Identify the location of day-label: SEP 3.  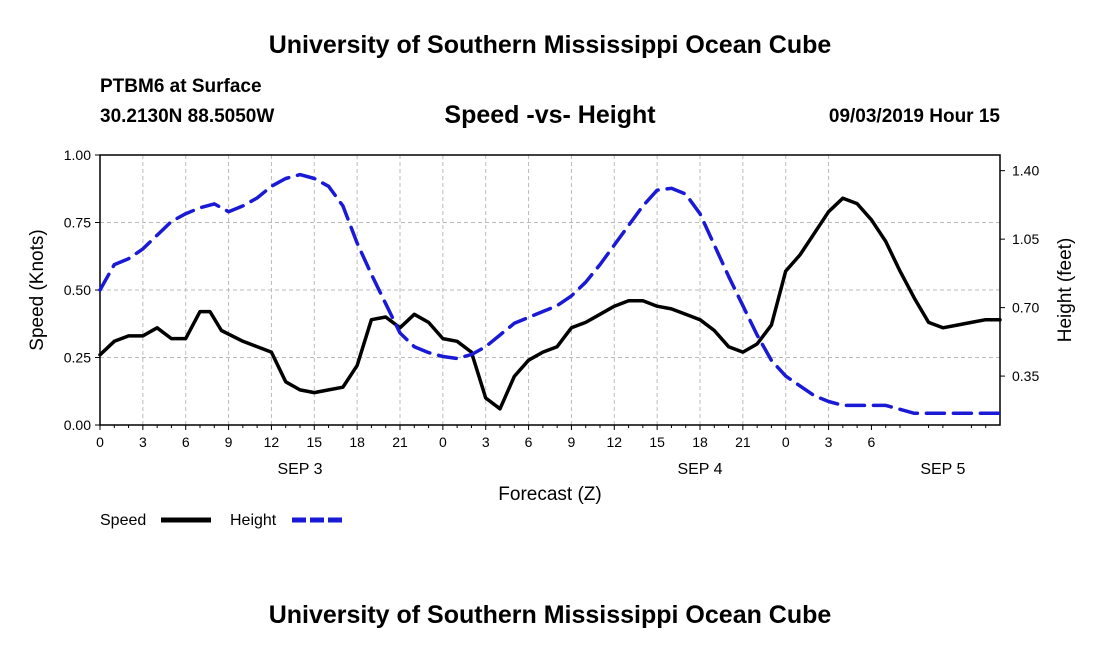
(299, 469).